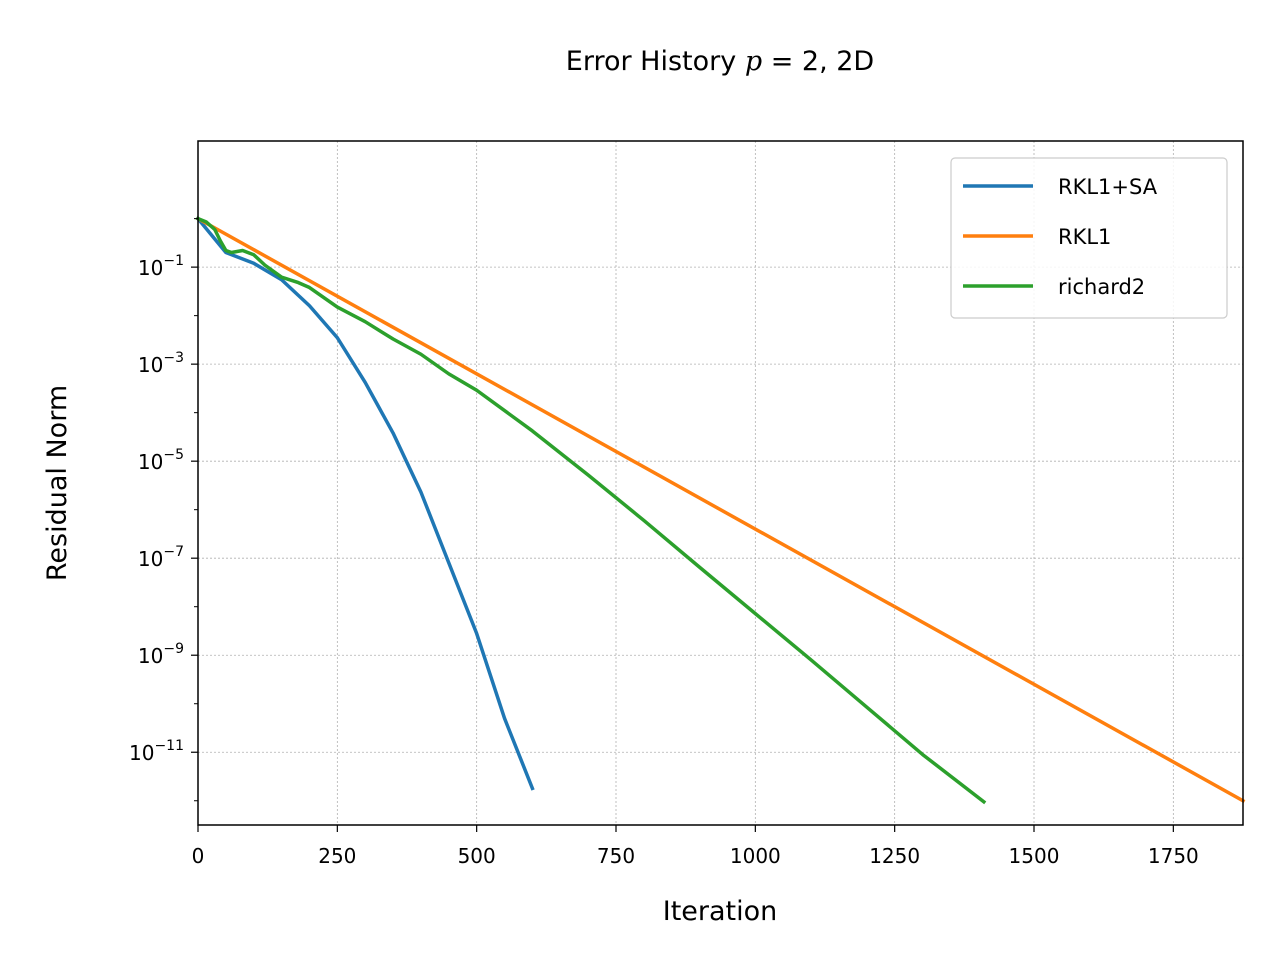  Describe the element at coordinates (1034, 856) in the screenshot. I see `x-tick-label: 1500` at that location.